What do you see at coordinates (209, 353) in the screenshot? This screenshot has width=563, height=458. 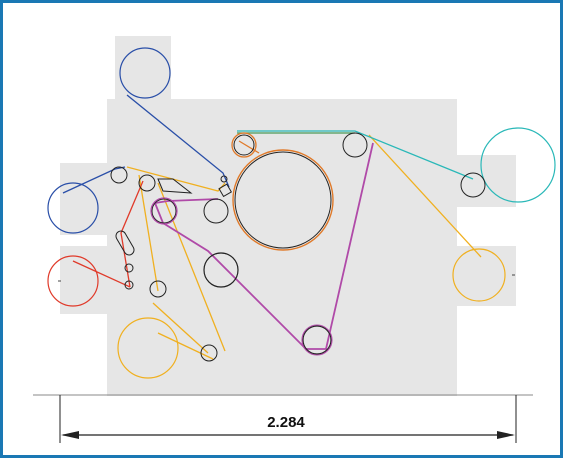 I see `roller-bottom-left` at bounding box center [209, 353].